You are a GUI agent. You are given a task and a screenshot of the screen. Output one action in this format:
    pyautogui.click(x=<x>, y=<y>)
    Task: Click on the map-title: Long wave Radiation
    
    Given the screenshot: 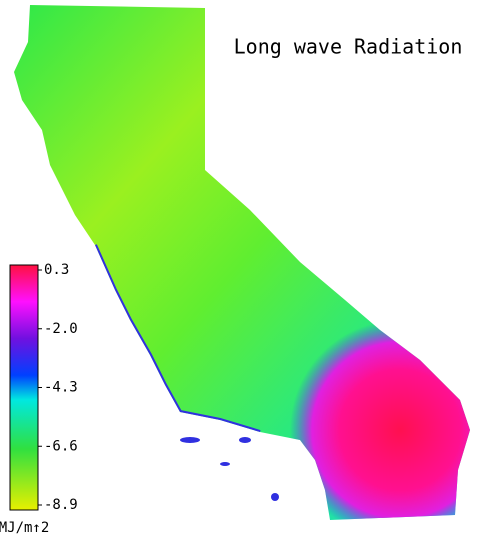 What is the action you would take?
    pyautogui.click(x=348, y=47)
    